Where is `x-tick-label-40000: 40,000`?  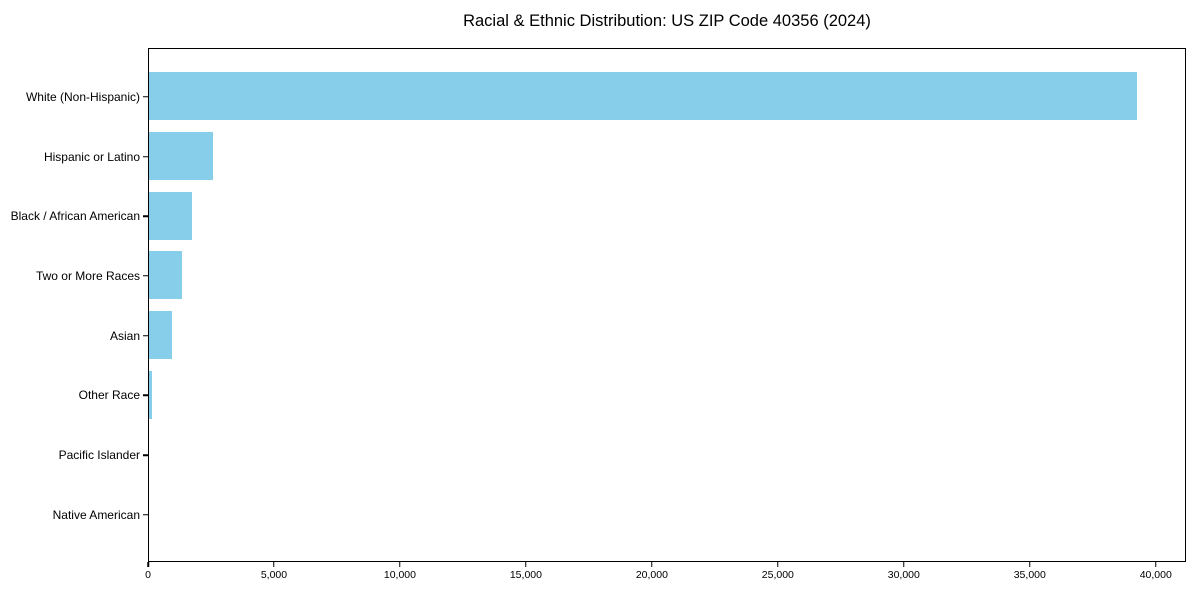
x-tick-label-40000: 40,000 is located at coordinates (1155, 575).